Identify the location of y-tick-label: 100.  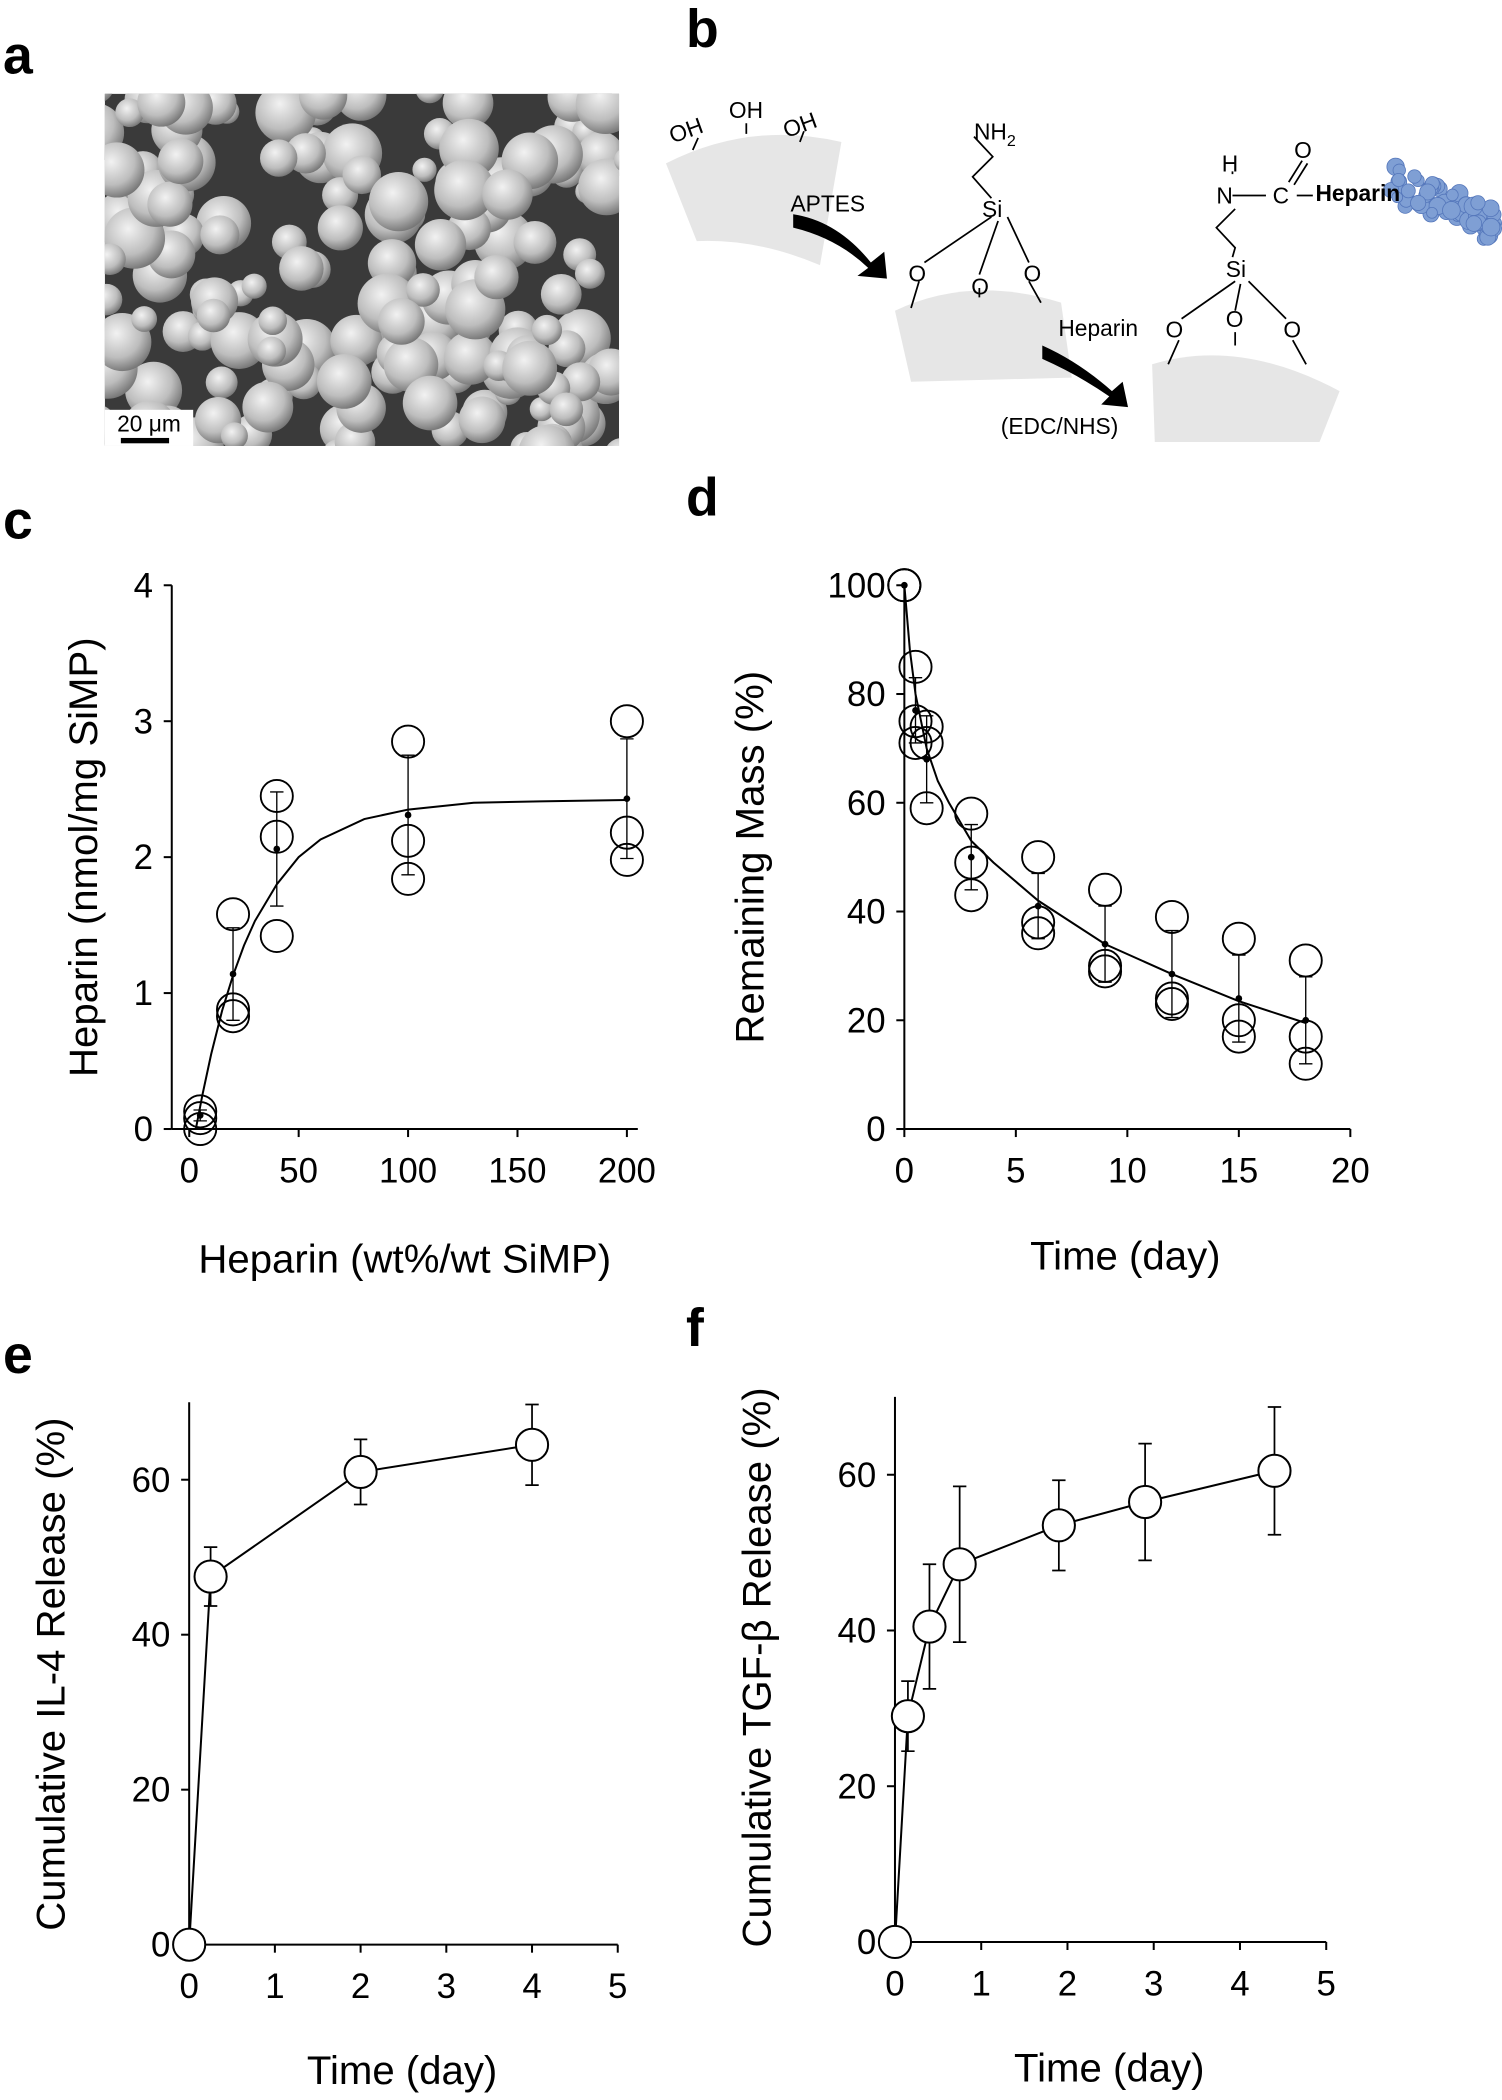
(857, 585).